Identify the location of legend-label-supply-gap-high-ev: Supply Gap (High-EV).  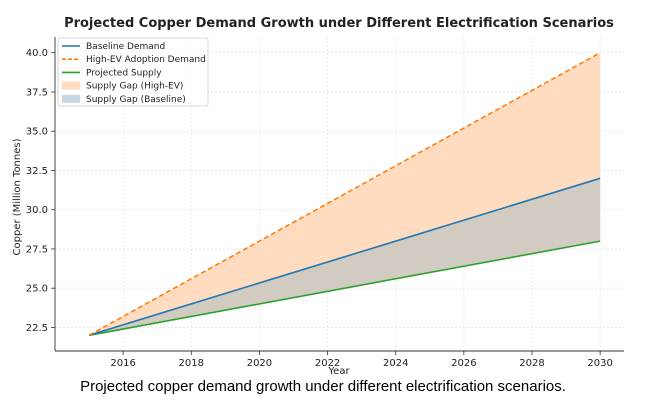
(134, 87).